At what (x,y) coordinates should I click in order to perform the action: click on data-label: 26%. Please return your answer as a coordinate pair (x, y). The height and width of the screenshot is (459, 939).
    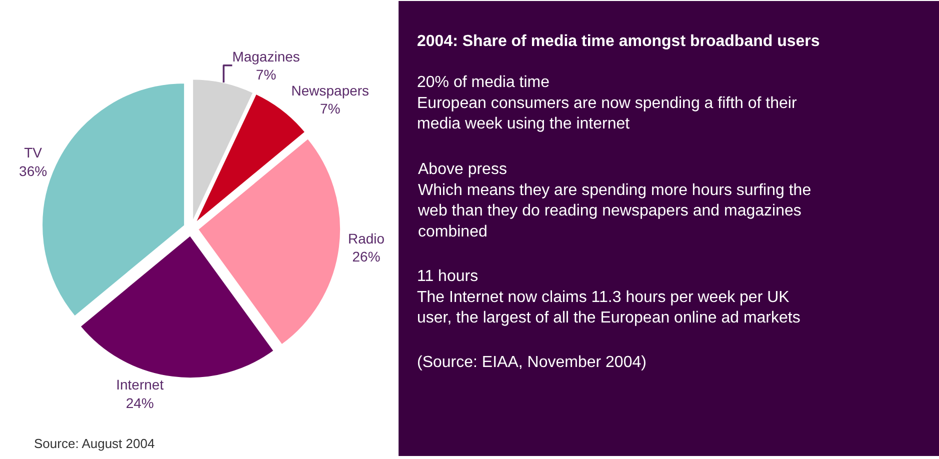
    Looking at the image, I should click on (366, 256).